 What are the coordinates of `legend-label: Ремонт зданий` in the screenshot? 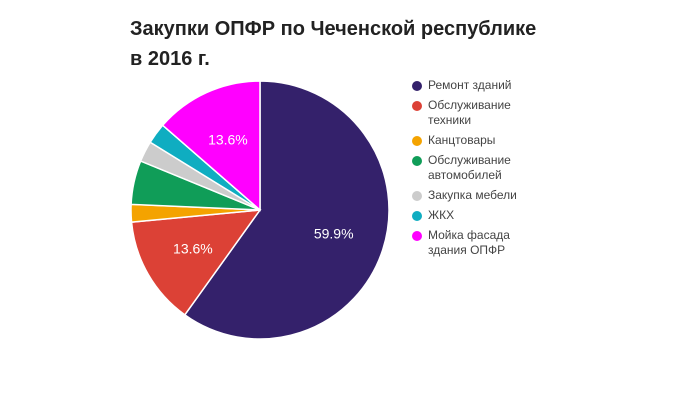 It's located at (470, 85).